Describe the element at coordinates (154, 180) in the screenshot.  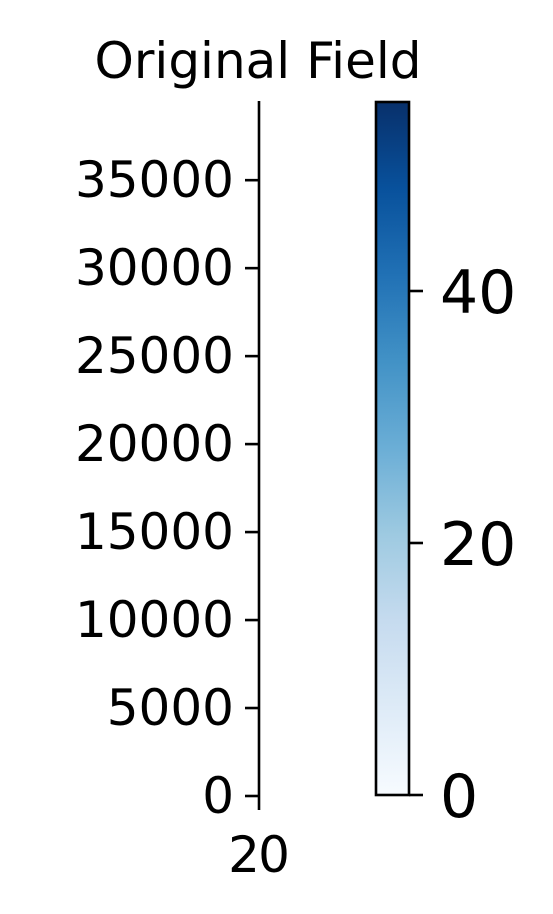
I see `y-tick-label: 35000` at that location.